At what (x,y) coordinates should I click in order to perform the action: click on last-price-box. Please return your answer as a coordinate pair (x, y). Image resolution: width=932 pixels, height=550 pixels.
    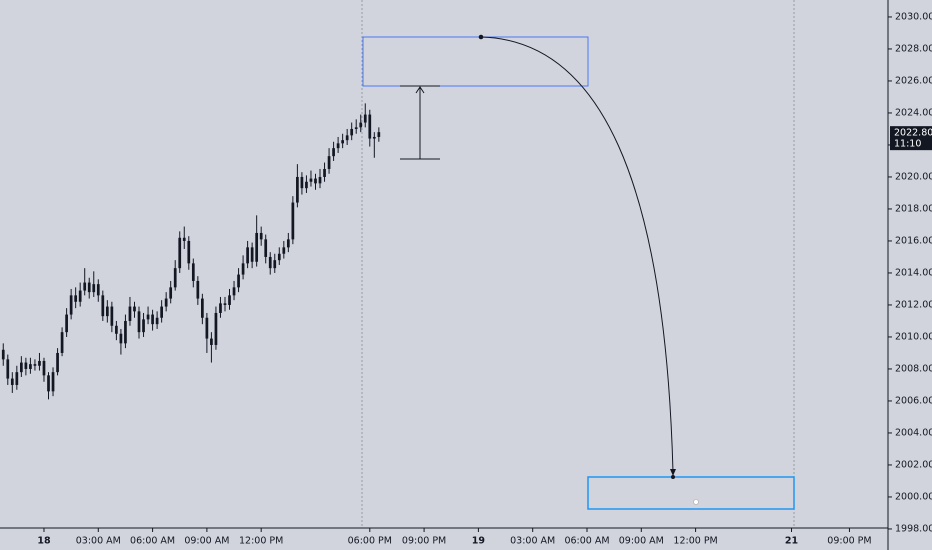
    Looking at the image, I should click on (911, 138).